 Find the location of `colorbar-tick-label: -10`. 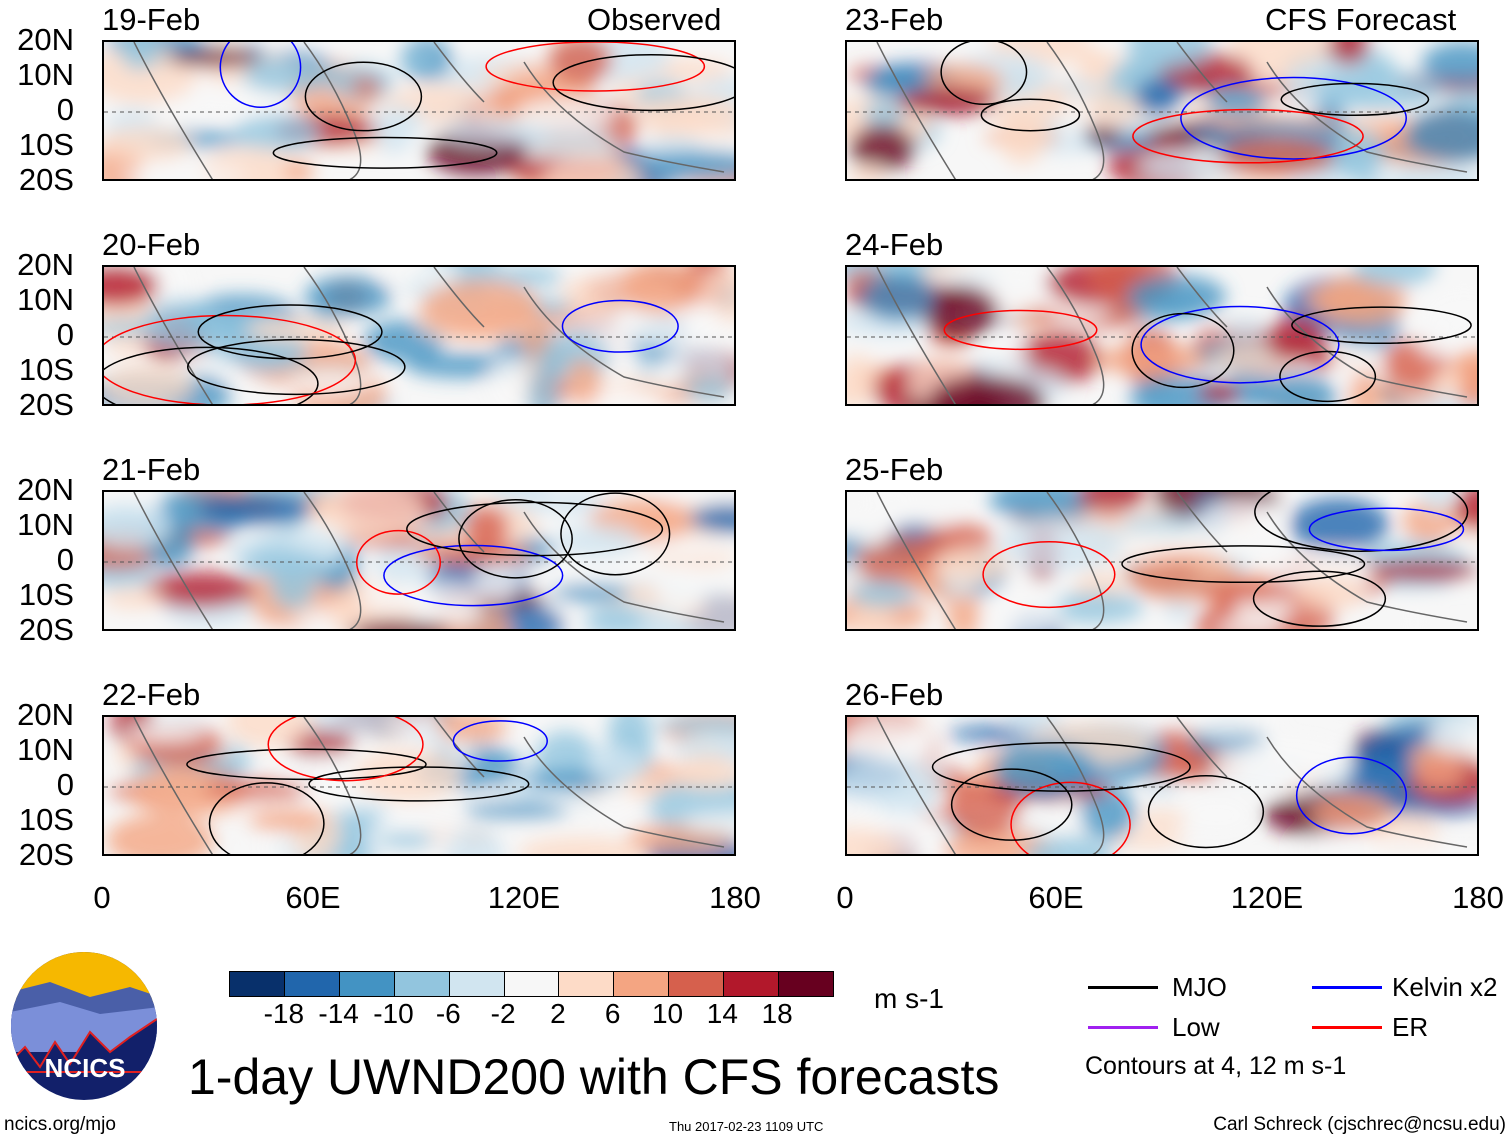

colorbar-tick-label: -10 is located at coordinates (393, 1013).